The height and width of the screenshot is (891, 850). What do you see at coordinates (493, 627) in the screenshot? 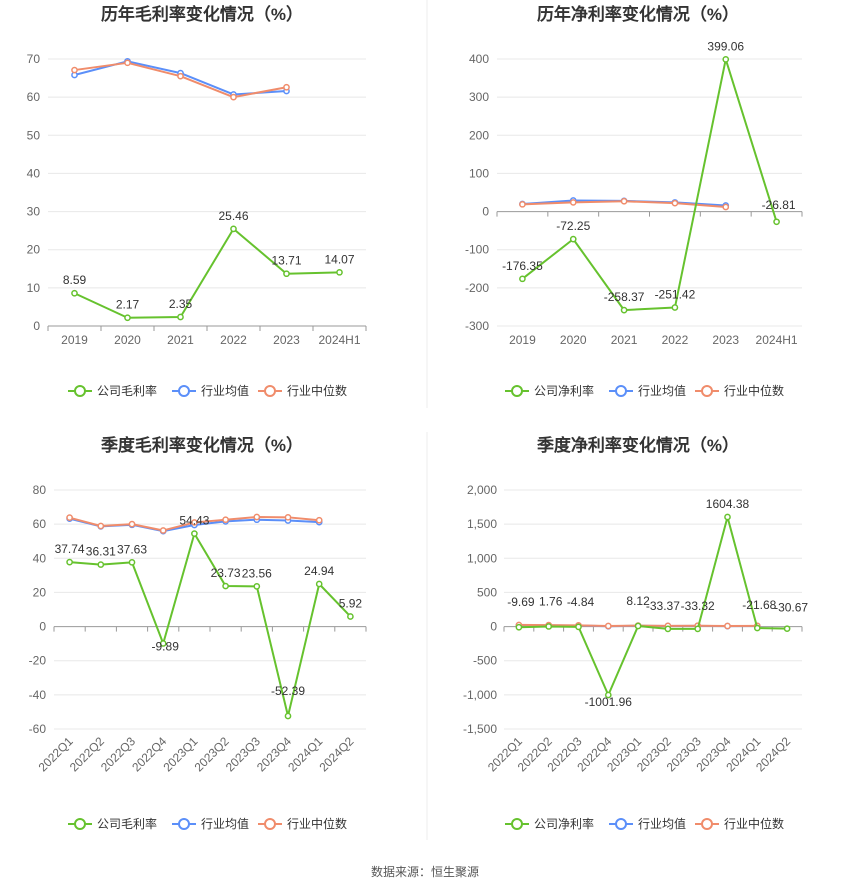
I see `y-tick-label: 0` at bounding box center [493, 627].